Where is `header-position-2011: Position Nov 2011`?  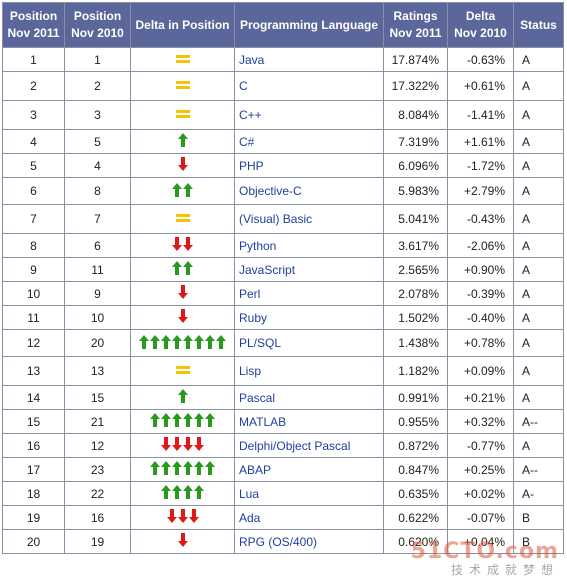 header-position-2011: Position Nov 2011 is located at coordinates (33, 25).